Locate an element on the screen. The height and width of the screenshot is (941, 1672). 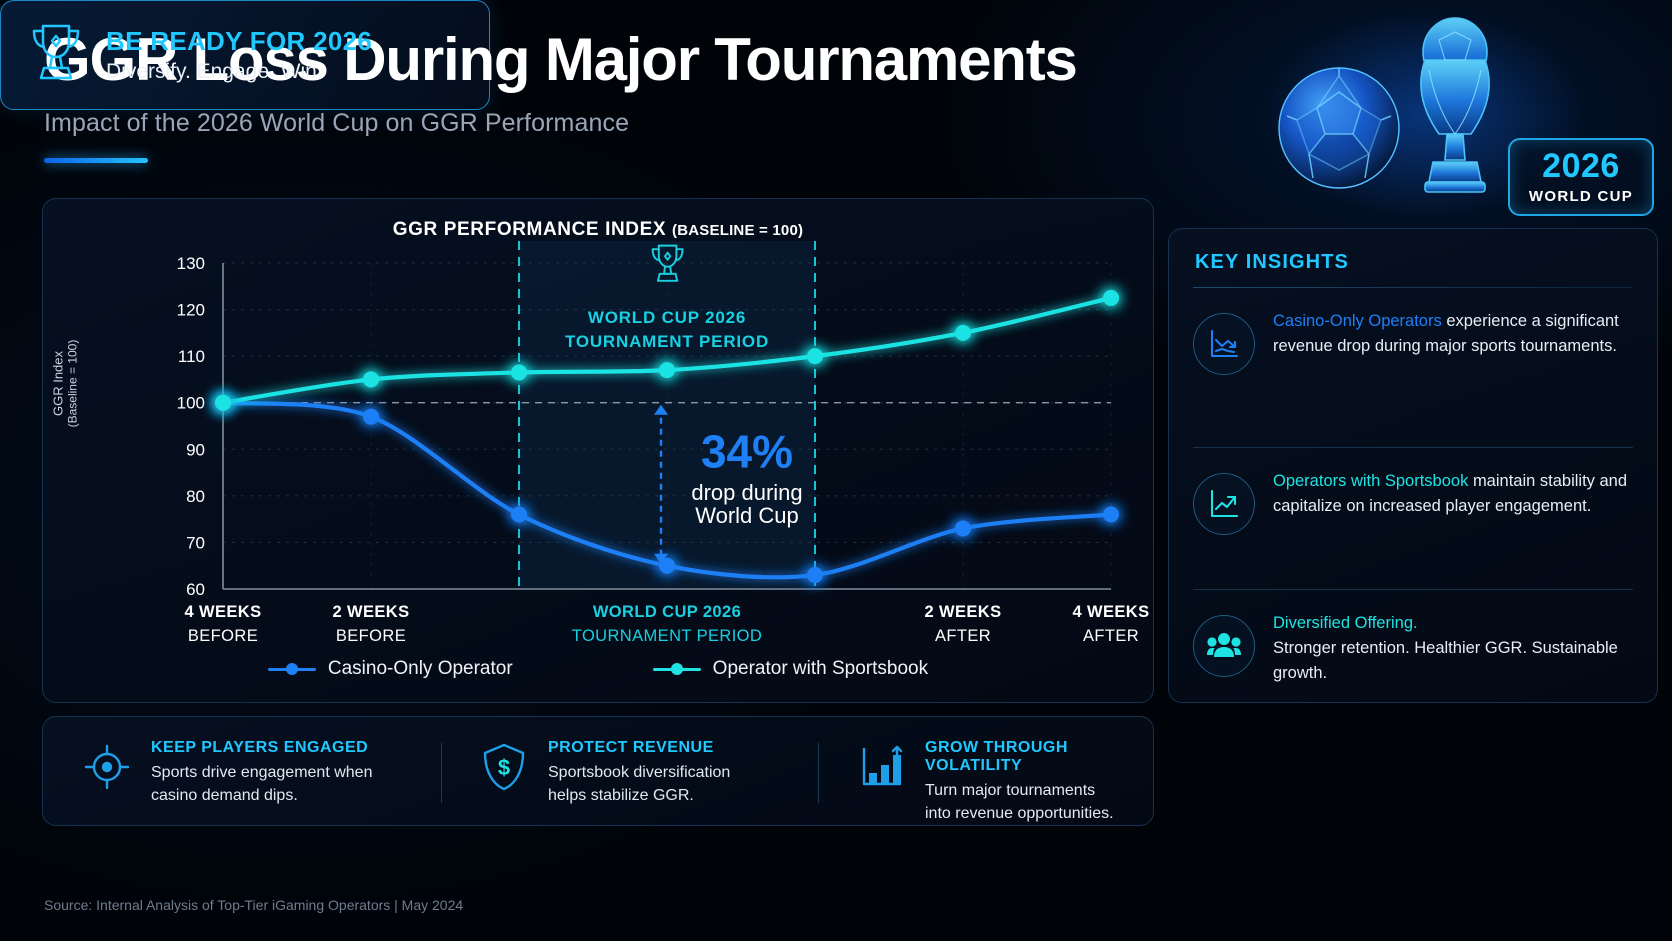
feature-title-3: GROW THROUGH VOLATILITY is located at coordinates (996, 756).